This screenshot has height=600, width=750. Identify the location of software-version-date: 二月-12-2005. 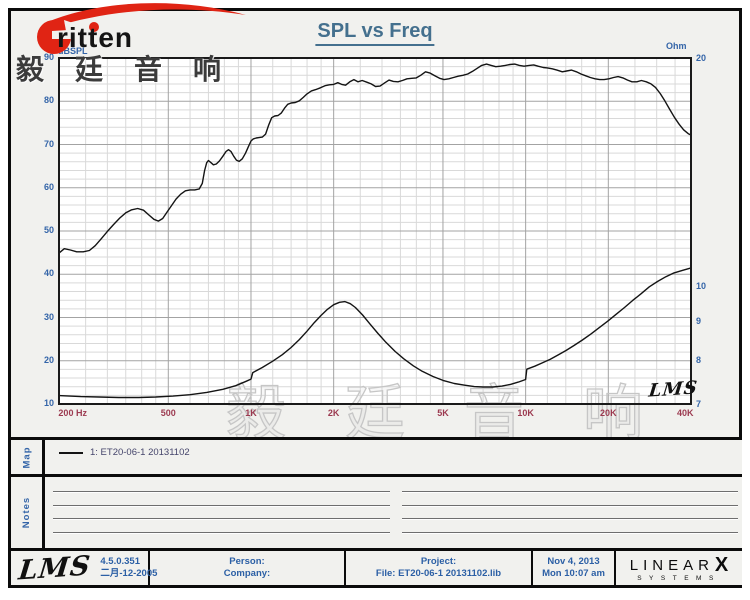
(129, 573).